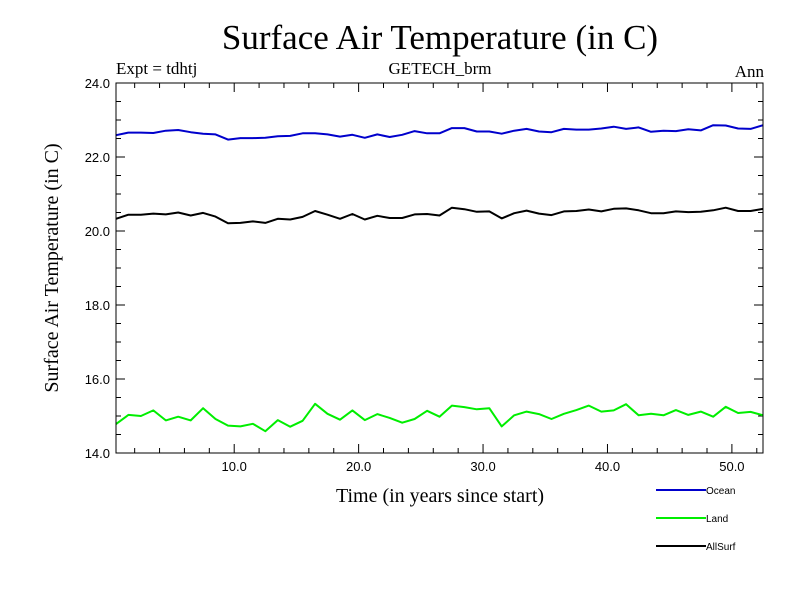 The image size is (800, 600). What do you see at coordinates (97, 305) in the screenshot?
I see `y-tick-label: 18.0` at bounding box center [97, 305].